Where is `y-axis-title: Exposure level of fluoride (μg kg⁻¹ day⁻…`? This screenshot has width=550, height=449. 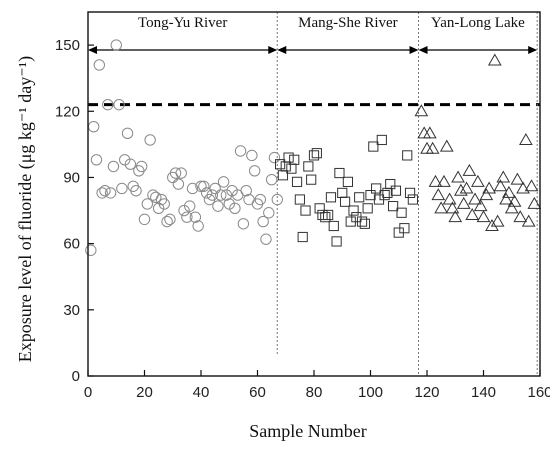 y-axis-title: Exposure level of fluoride (μg kg⁻¹ day⁻… is located at coordinates (25, 209).